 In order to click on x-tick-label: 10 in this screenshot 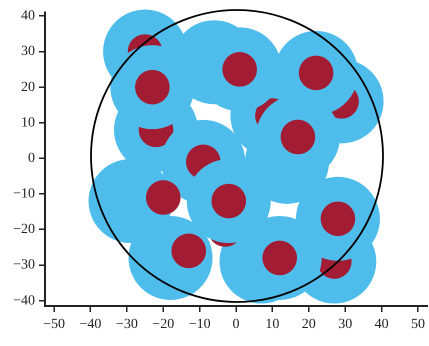, I will do `click(272, 324)`.